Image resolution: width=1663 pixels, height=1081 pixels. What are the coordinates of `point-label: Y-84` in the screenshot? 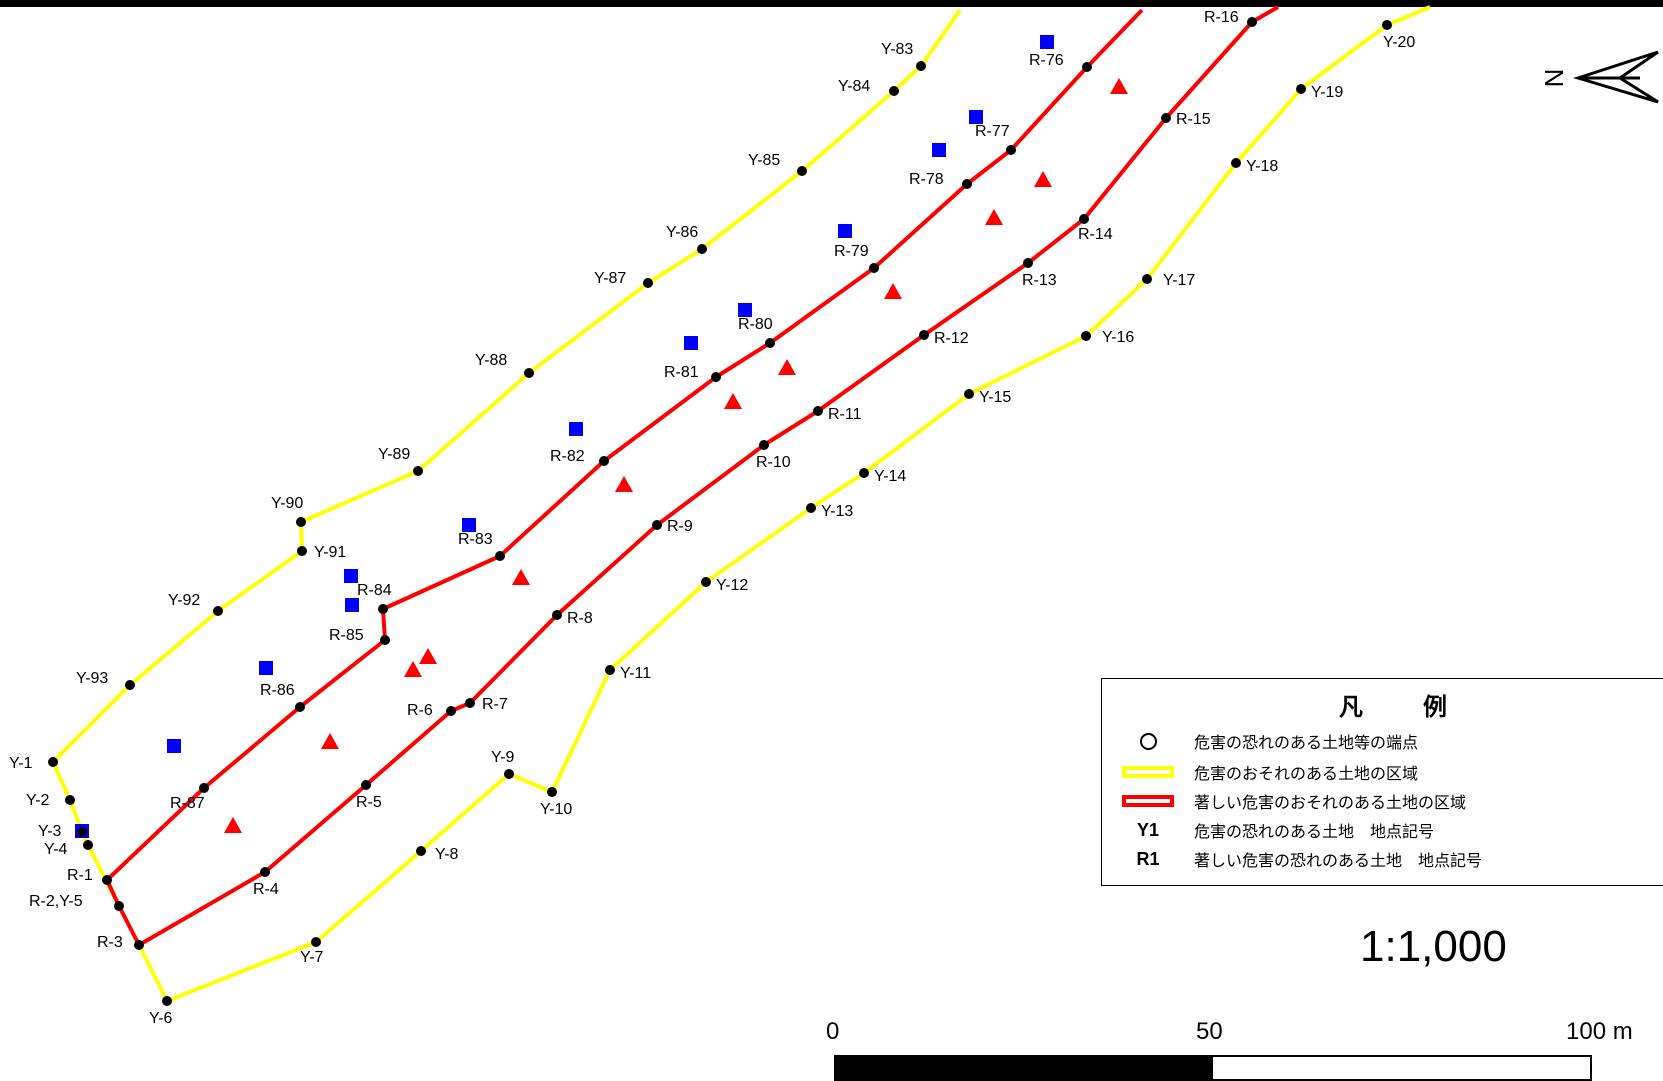 It's located at (854, 86).